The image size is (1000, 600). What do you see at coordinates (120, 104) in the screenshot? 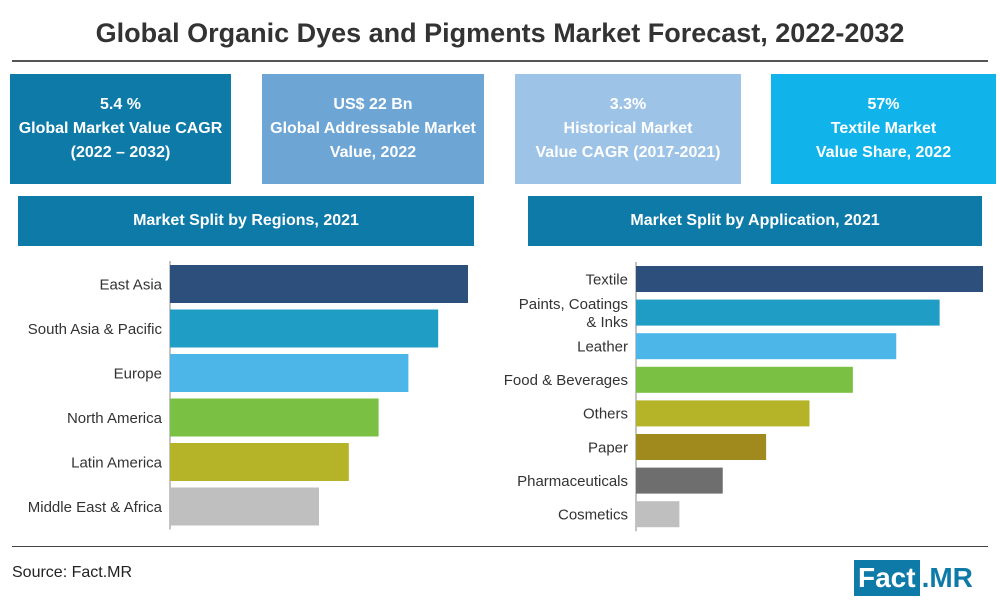
I see `kpi-value: 5.4 %` at bounding box center [120, 104].